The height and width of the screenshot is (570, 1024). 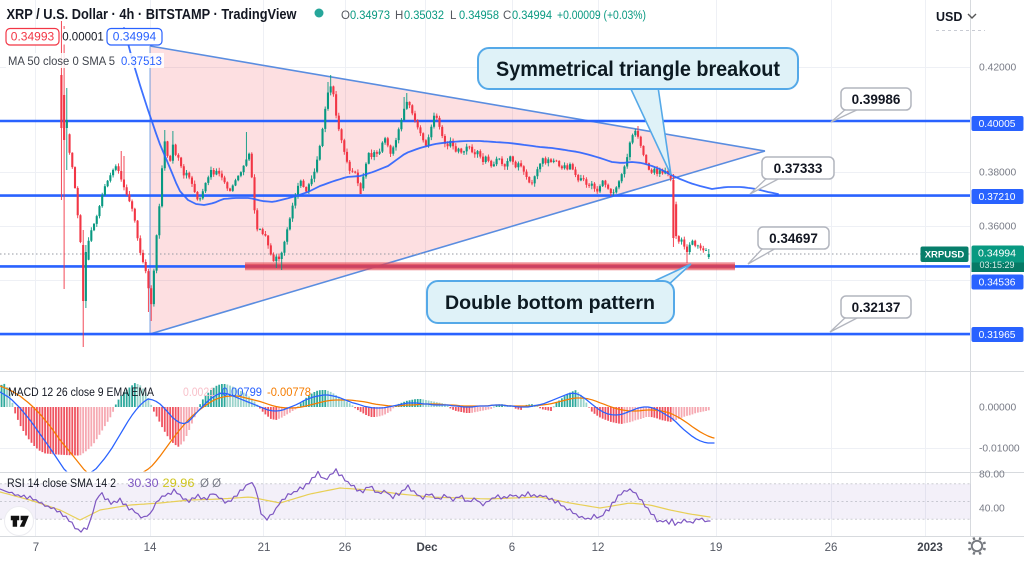 What do you see at coordinates (996, 265) in the screenshot?
I see `svg-text: 03:15:29` at bounding box center [996, 265].